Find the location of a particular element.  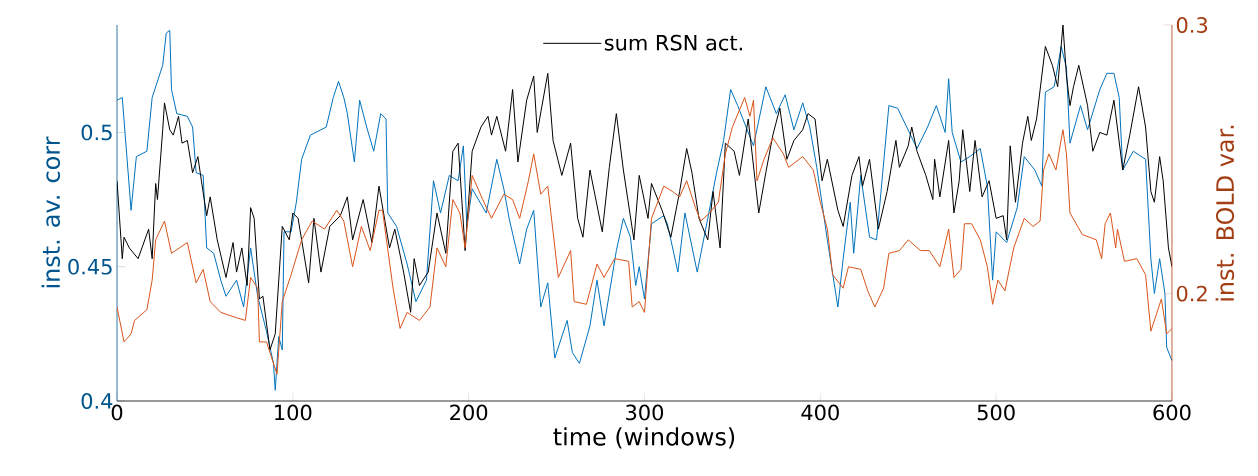

x-tick-label: 0 is located at coordinates (117, 412).